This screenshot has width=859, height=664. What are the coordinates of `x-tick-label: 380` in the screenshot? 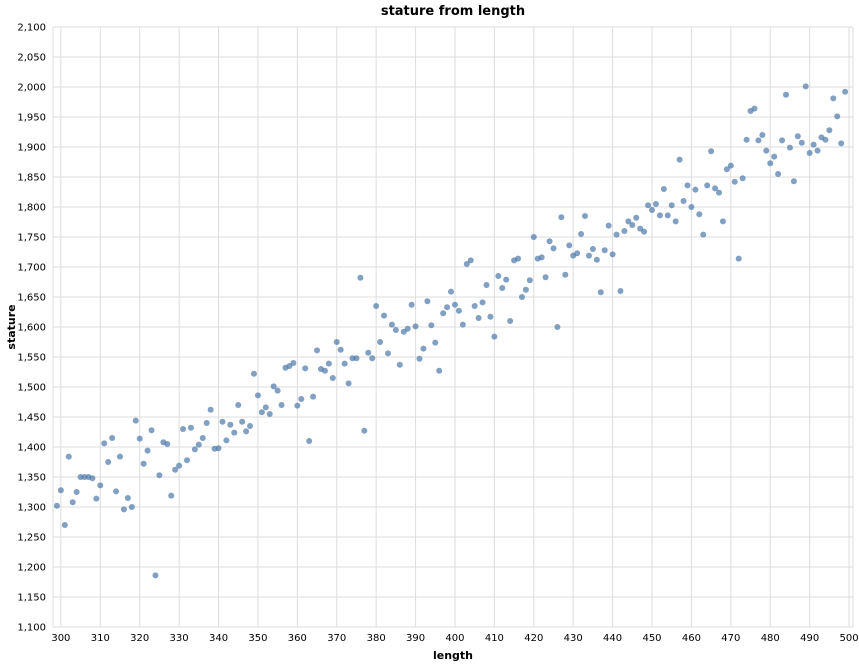 It's located at (376, 638).